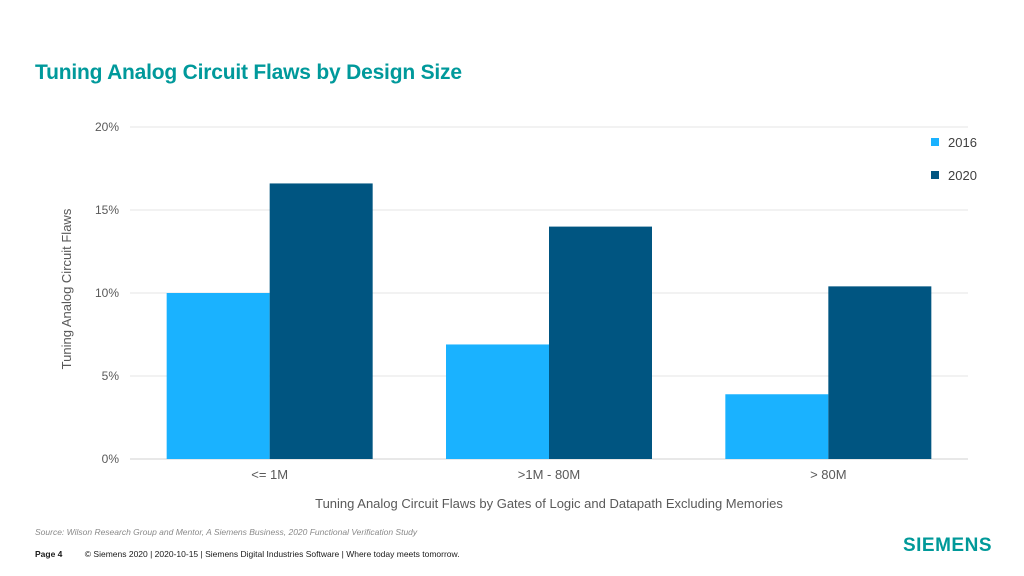 This screenshot has height=576, width=1024. I want to click on x-tick-label: > 80M, so click(828, 474).